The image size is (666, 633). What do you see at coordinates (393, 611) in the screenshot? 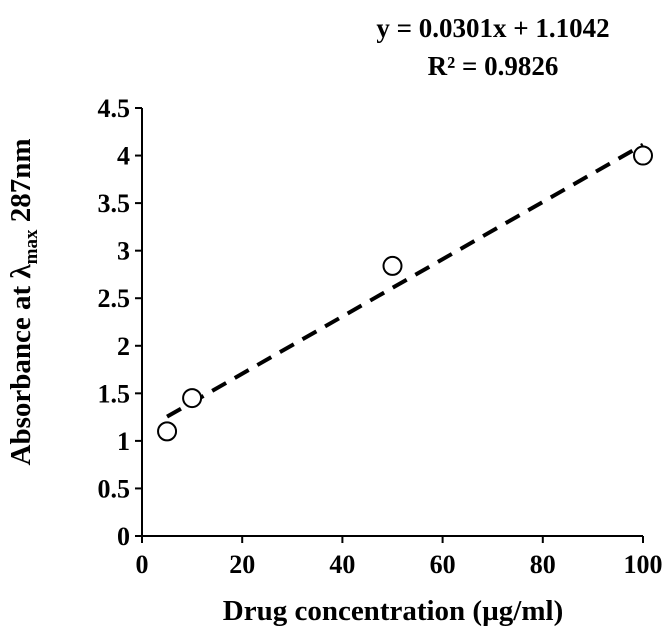
I see `x-axis-label: Drug concentration (µg/ml)` at bounding box center [393, 611].